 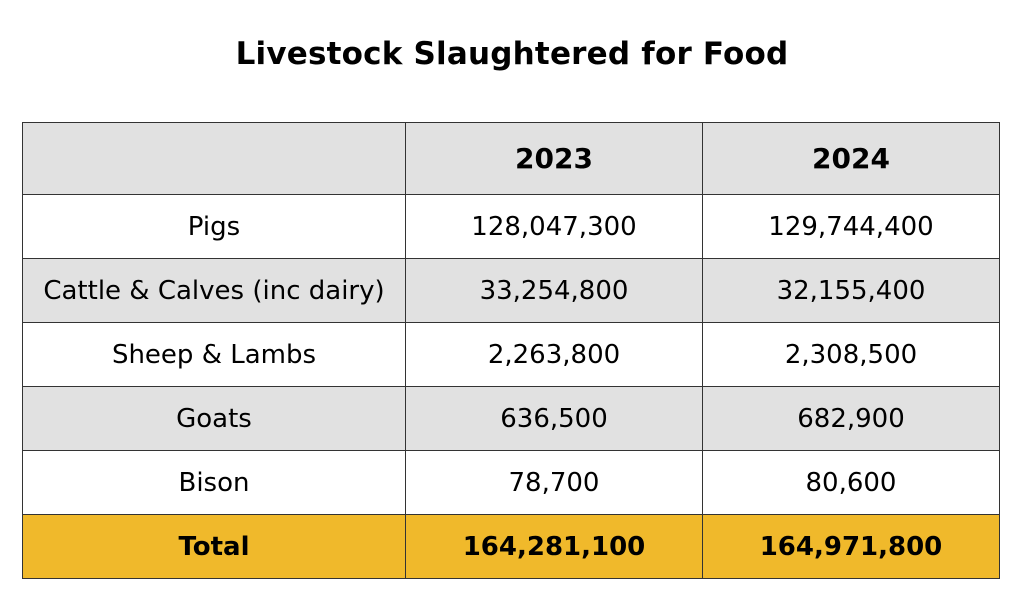 I want to click on table-title: Livestock Slaughtered for Food, so click(x=512, y=54).